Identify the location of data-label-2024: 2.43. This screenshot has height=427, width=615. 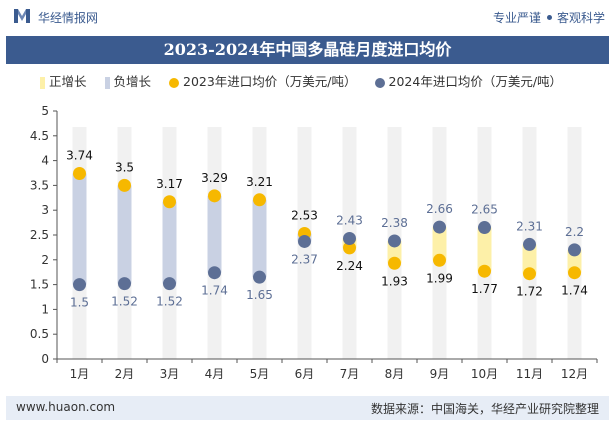
(349, 220).